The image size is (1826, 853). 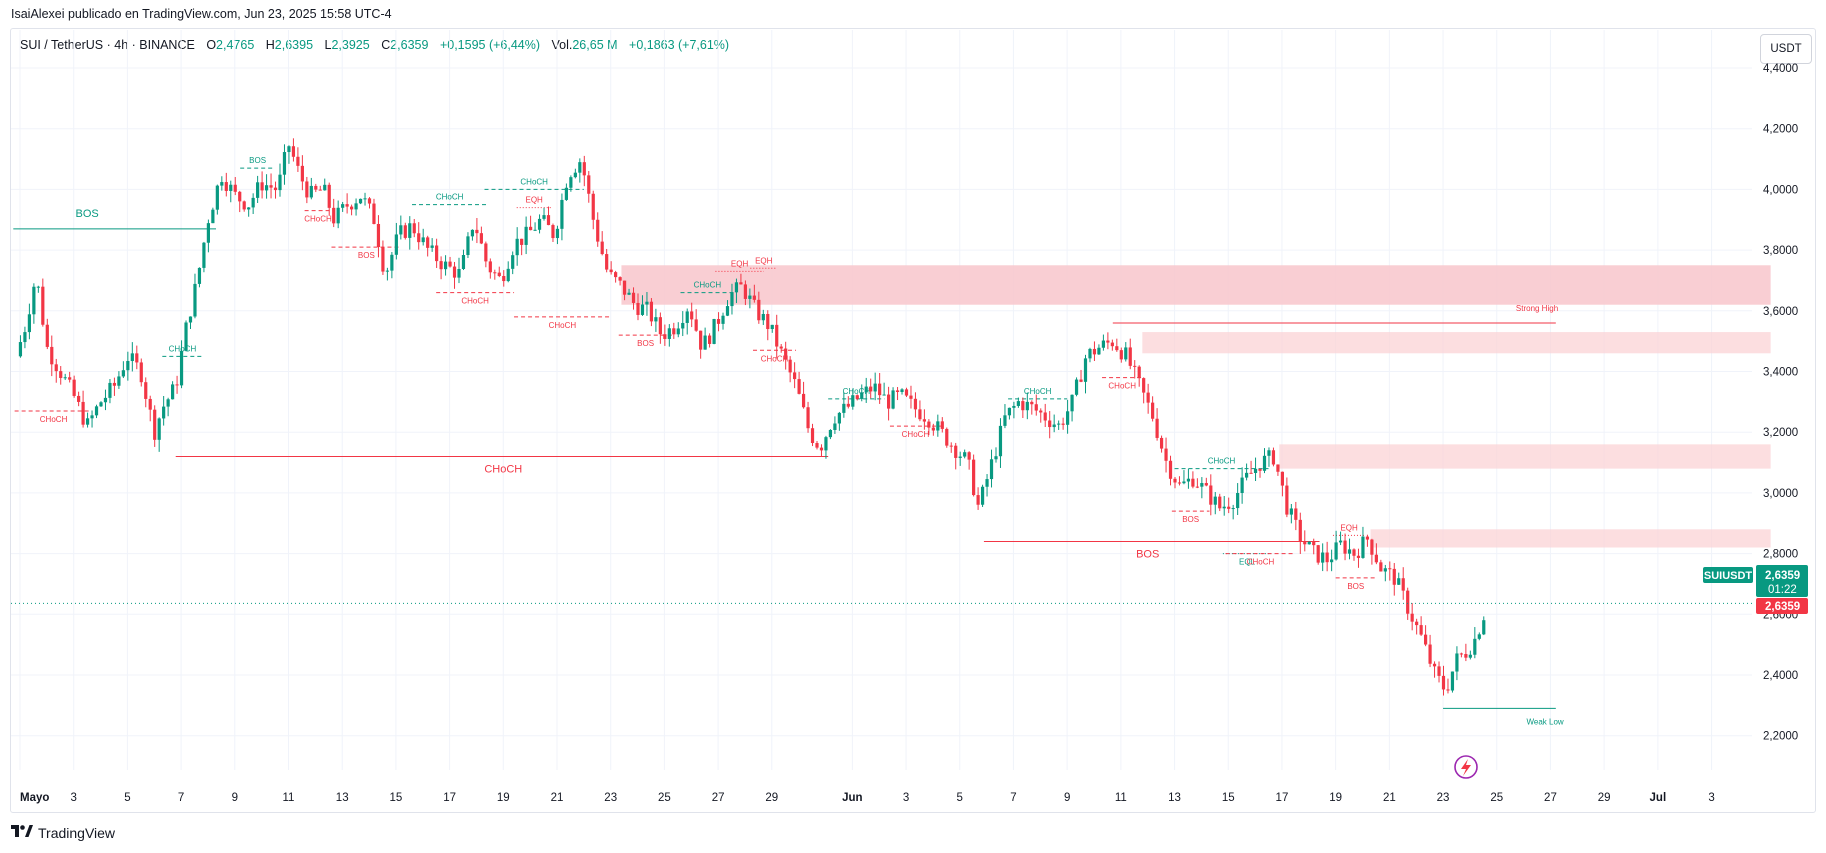 I want to click on price-tick-label: 3,2000, so click(x=1780, y=433).